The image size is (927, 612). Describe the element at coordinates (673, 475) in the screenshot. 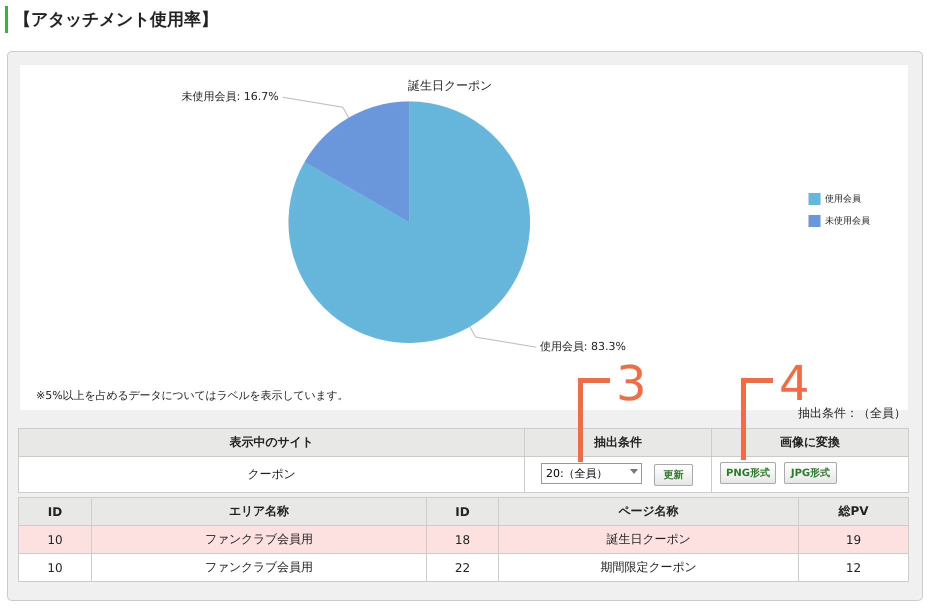

I see `text: 更新` at that location.